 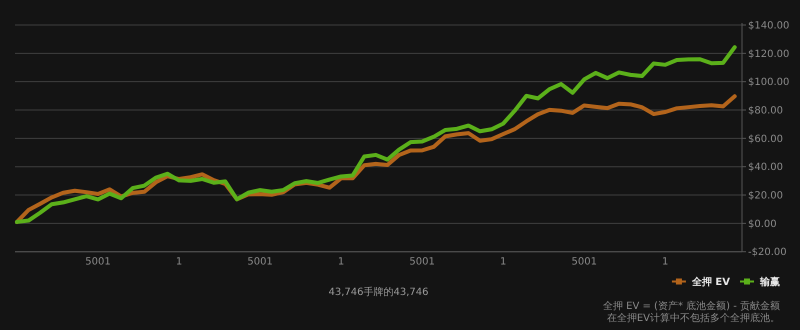 I want to click on legend-label: 输赢, so click(x=769, y=282).